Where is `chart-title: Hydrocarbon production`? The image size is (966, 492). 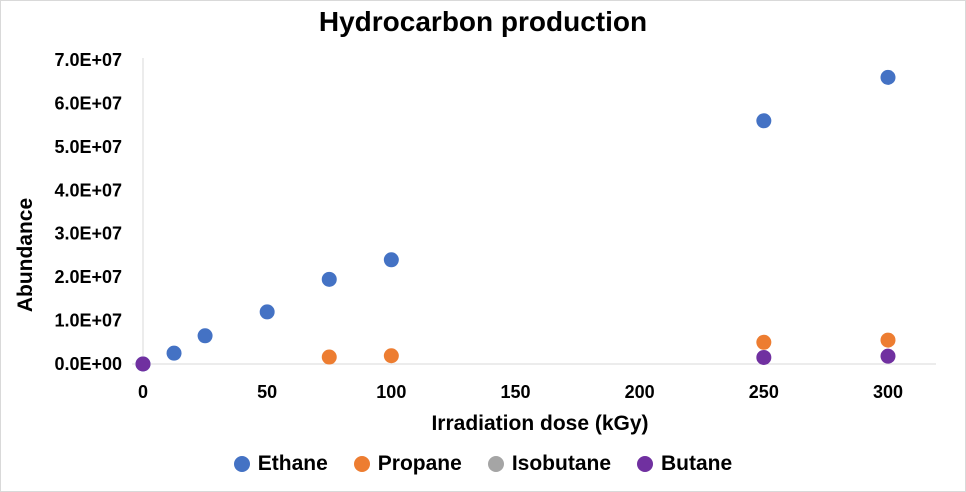 chart-title: Hydrocarbon production is located at coordinates (483, 21).